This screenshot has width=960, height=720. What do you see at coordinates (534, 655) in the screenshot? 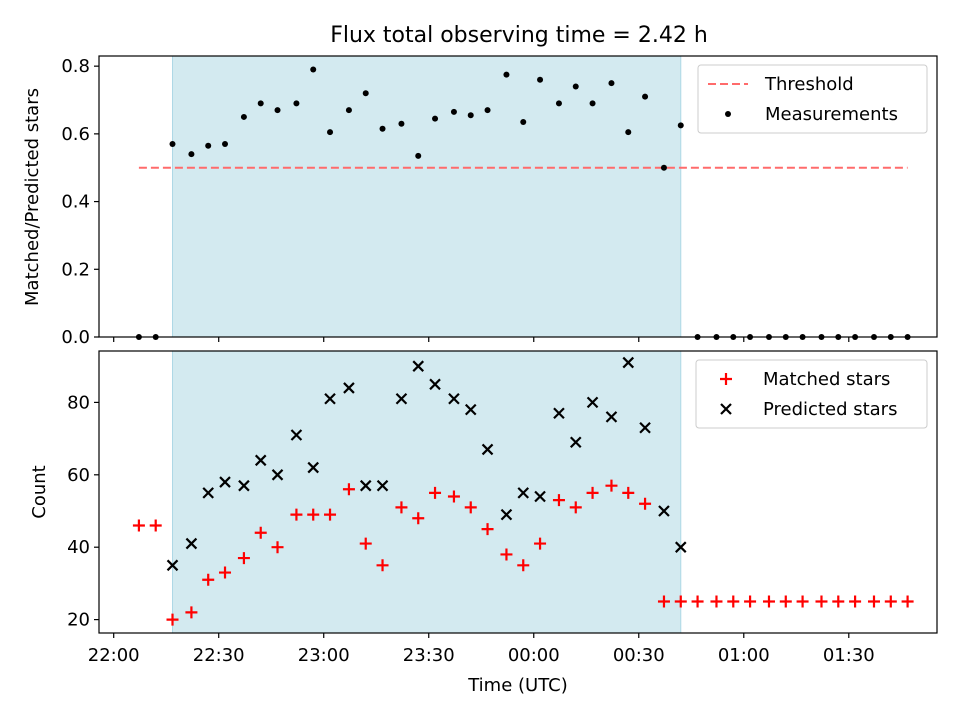
I see `x-tick-label: 00:00` at bounding box center [534, 655].